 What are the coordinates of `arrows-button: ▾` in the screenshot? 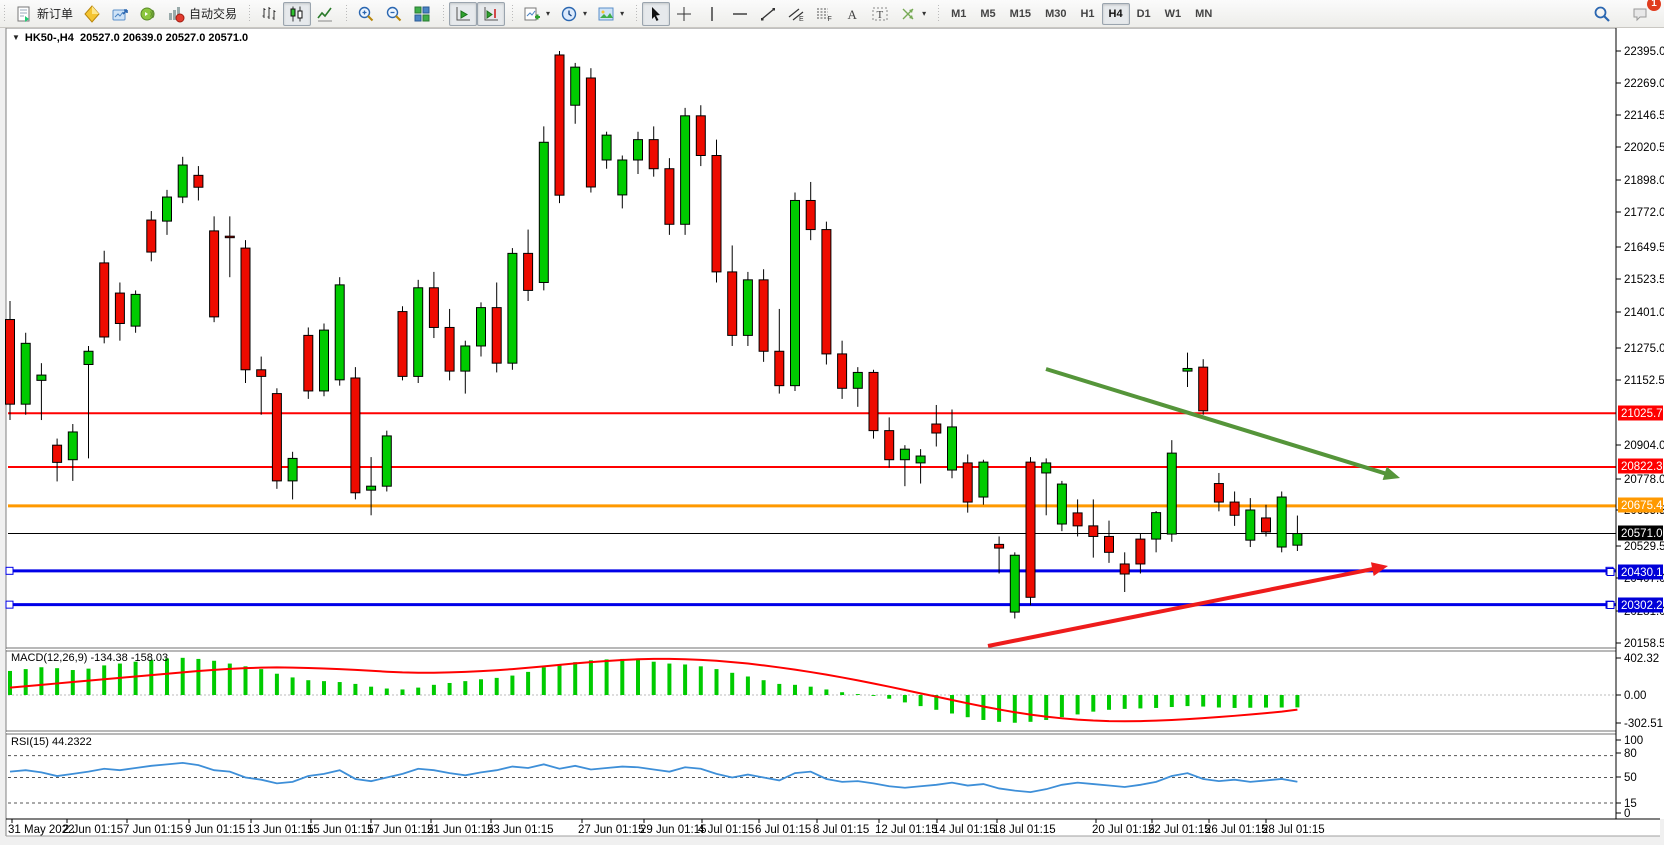 It's located at (912, 14).